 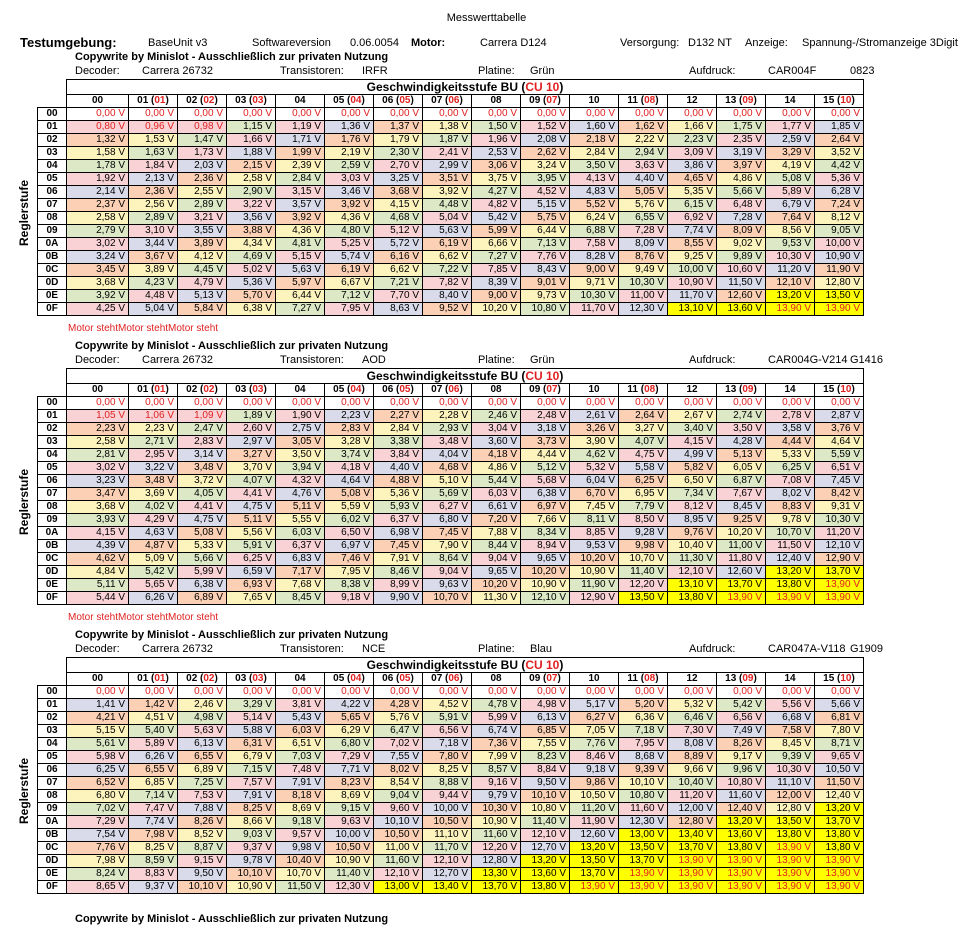 I want to click on table-cell: 4,63 V, so click(x=153, y=533).